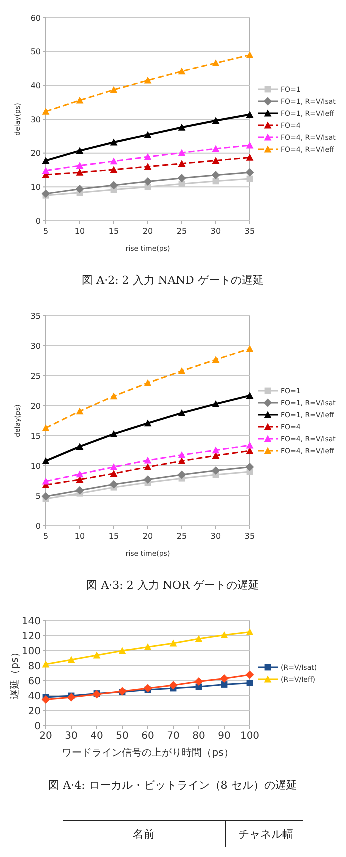 This screenshot has width=346, height=857. I want to click on y-tick-label: 120, so click(31, 637).